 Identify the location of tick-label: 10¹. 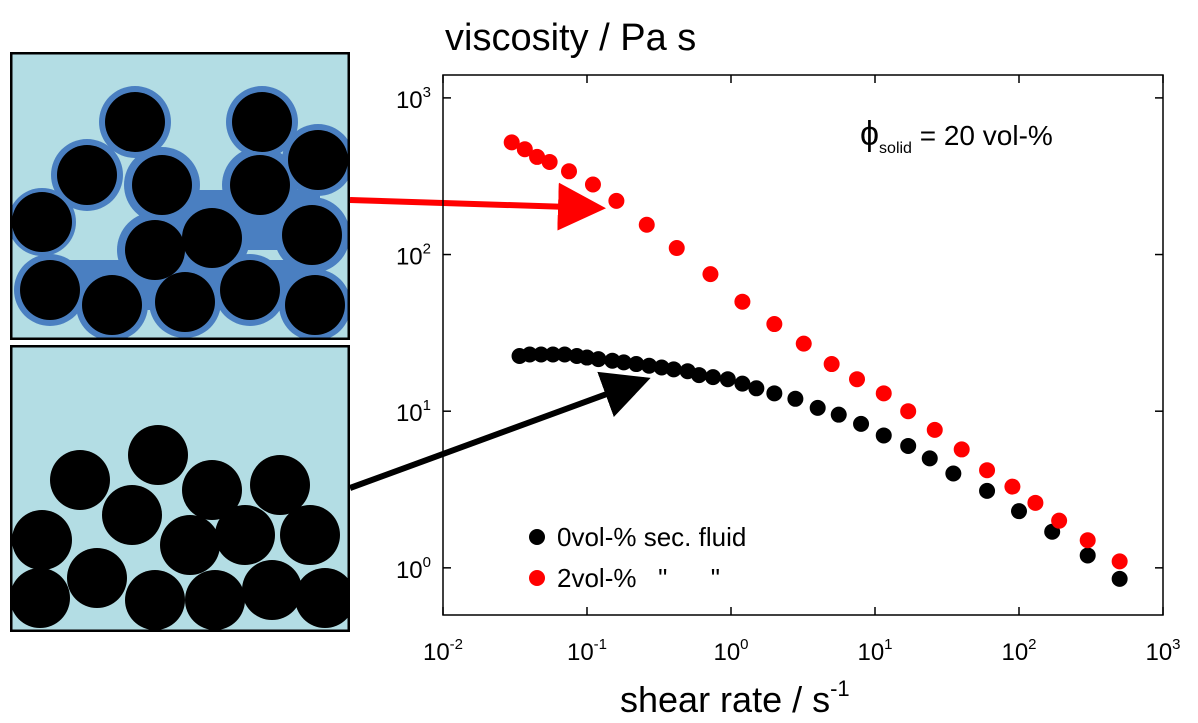
(413, 412).